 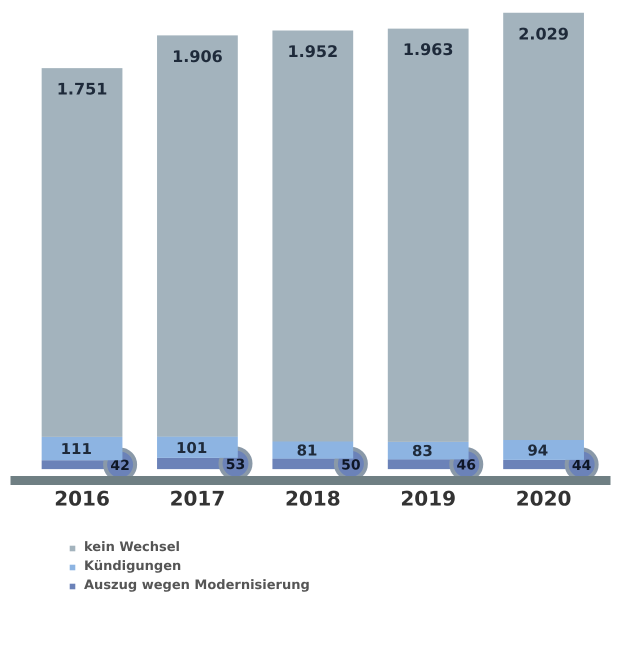 What do you see at coordinates (197, 56) in the screenshot?
I see `data-label: 1.906` at bounding box center [197, 56].